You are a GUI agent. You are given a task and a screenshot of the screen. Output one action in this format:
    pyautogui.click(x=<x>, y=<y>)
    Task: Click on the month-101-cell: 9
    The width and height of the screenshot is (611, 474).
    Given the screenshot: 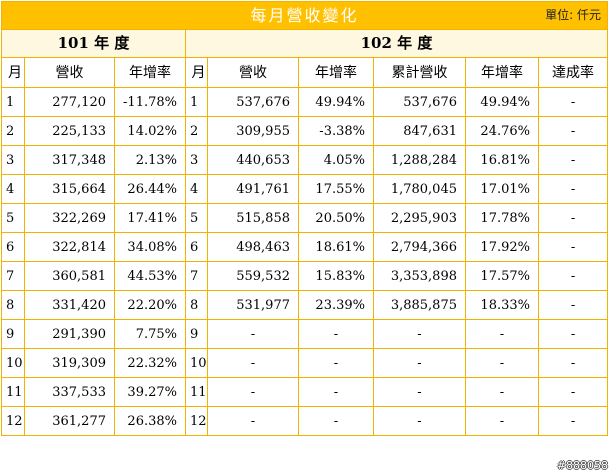 What is the action you would take?
    pyautogui.click(x=13, y=334)
    